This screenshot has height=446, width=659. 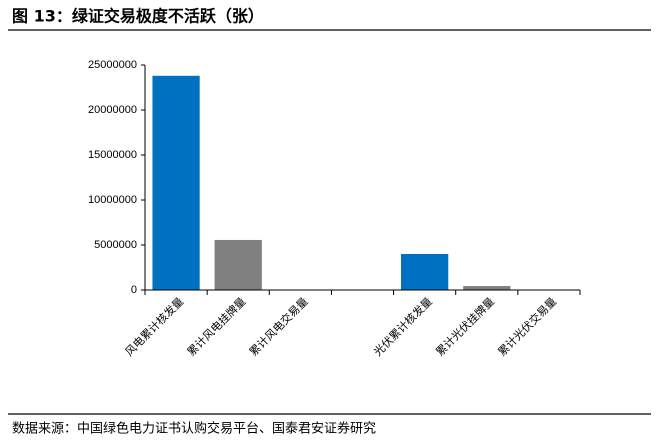 I want to click on x-tick-label: 光伏累计核发量, so click(x=403, y=326).